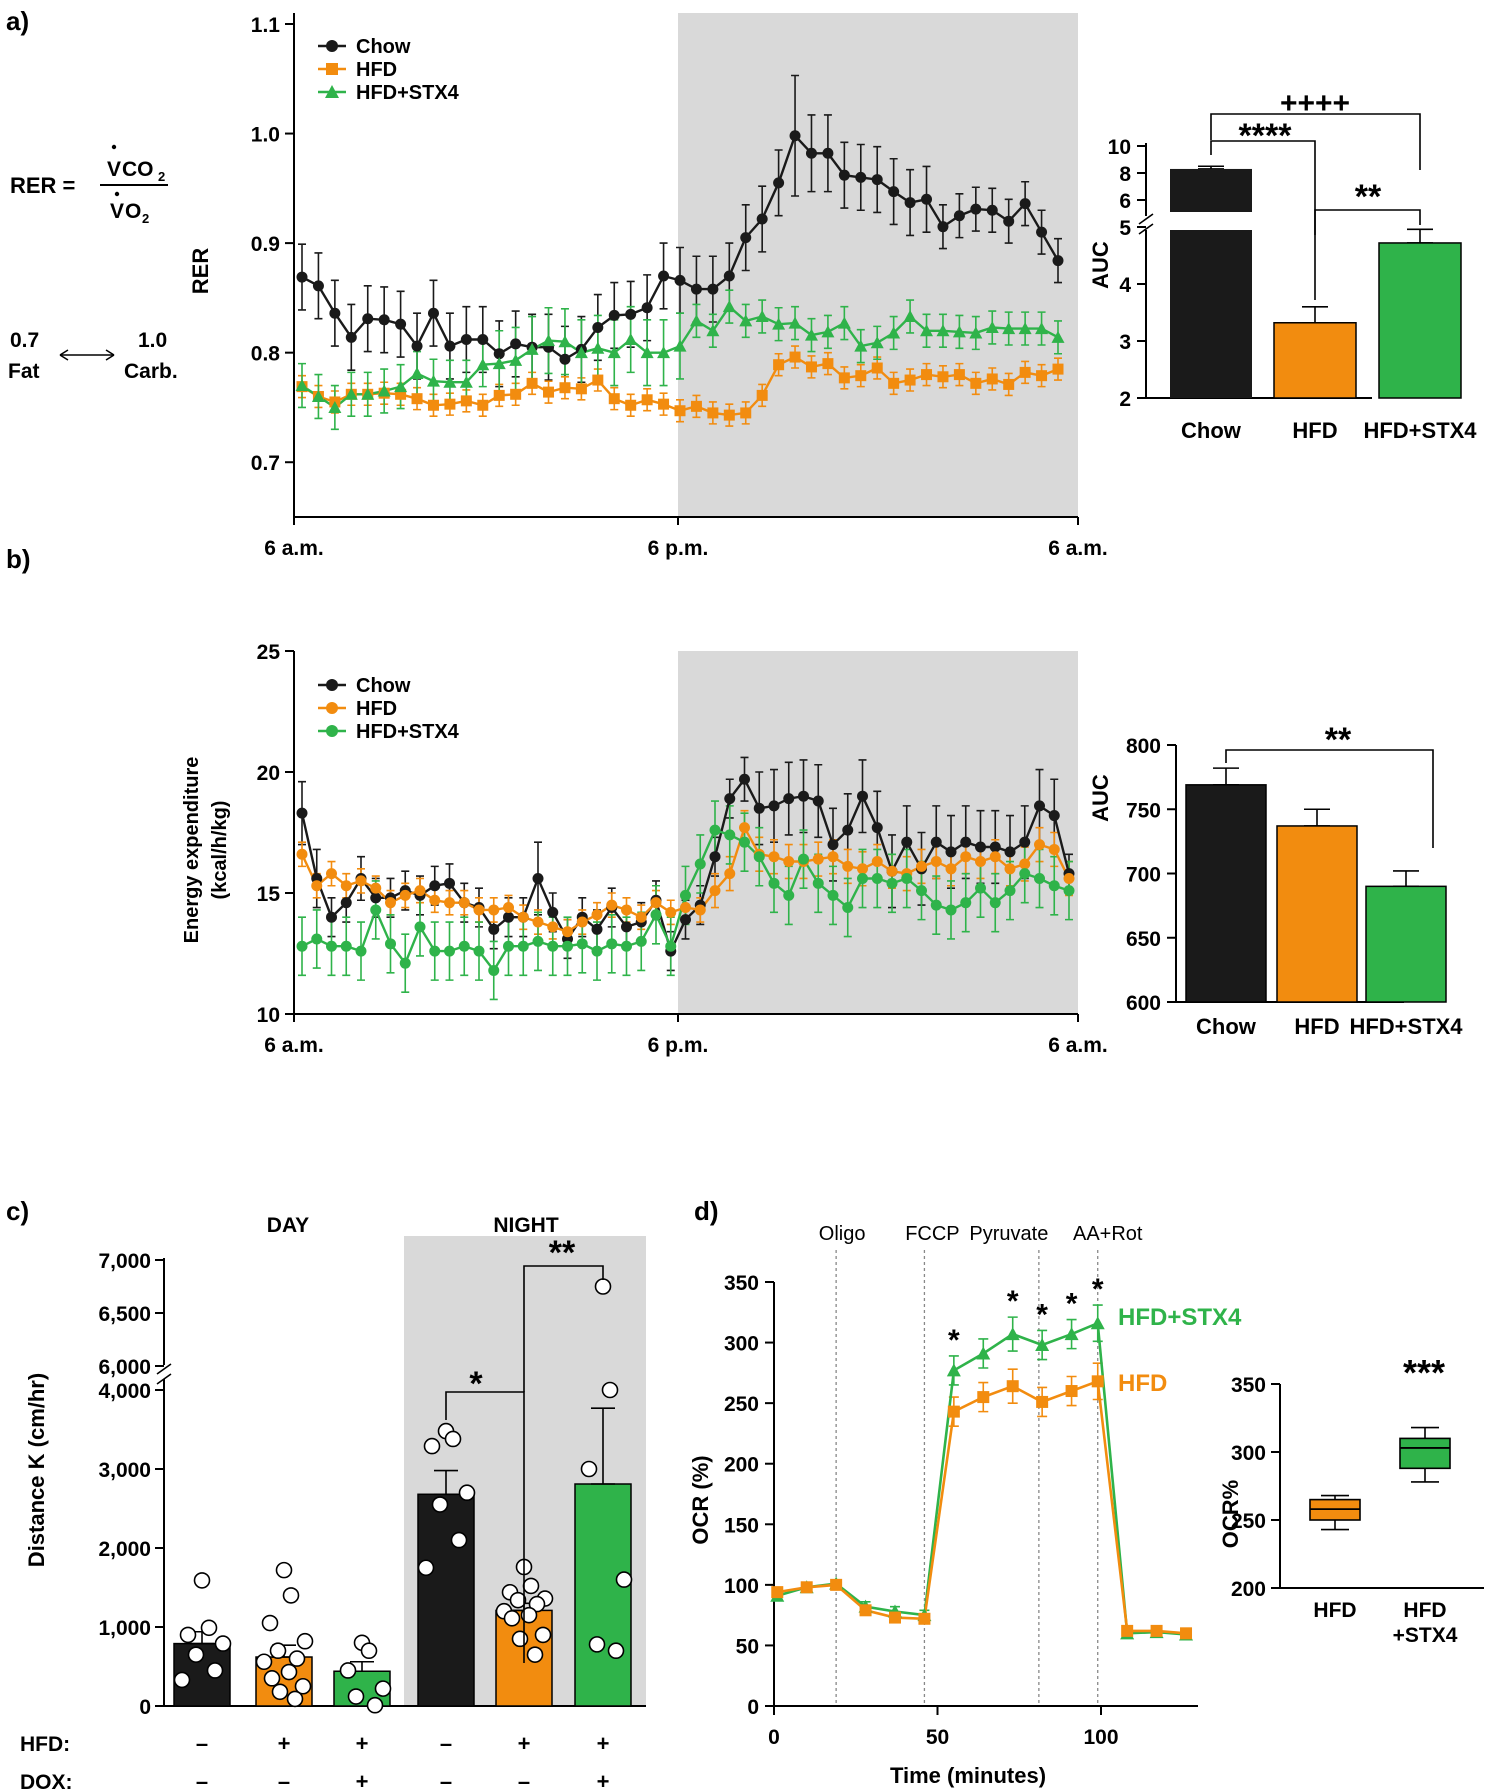 The height and width of the screenshot is (1789, 1499). Describe the element at coordinates (446, 1600) in the screenshot. I see `bar` at that location.